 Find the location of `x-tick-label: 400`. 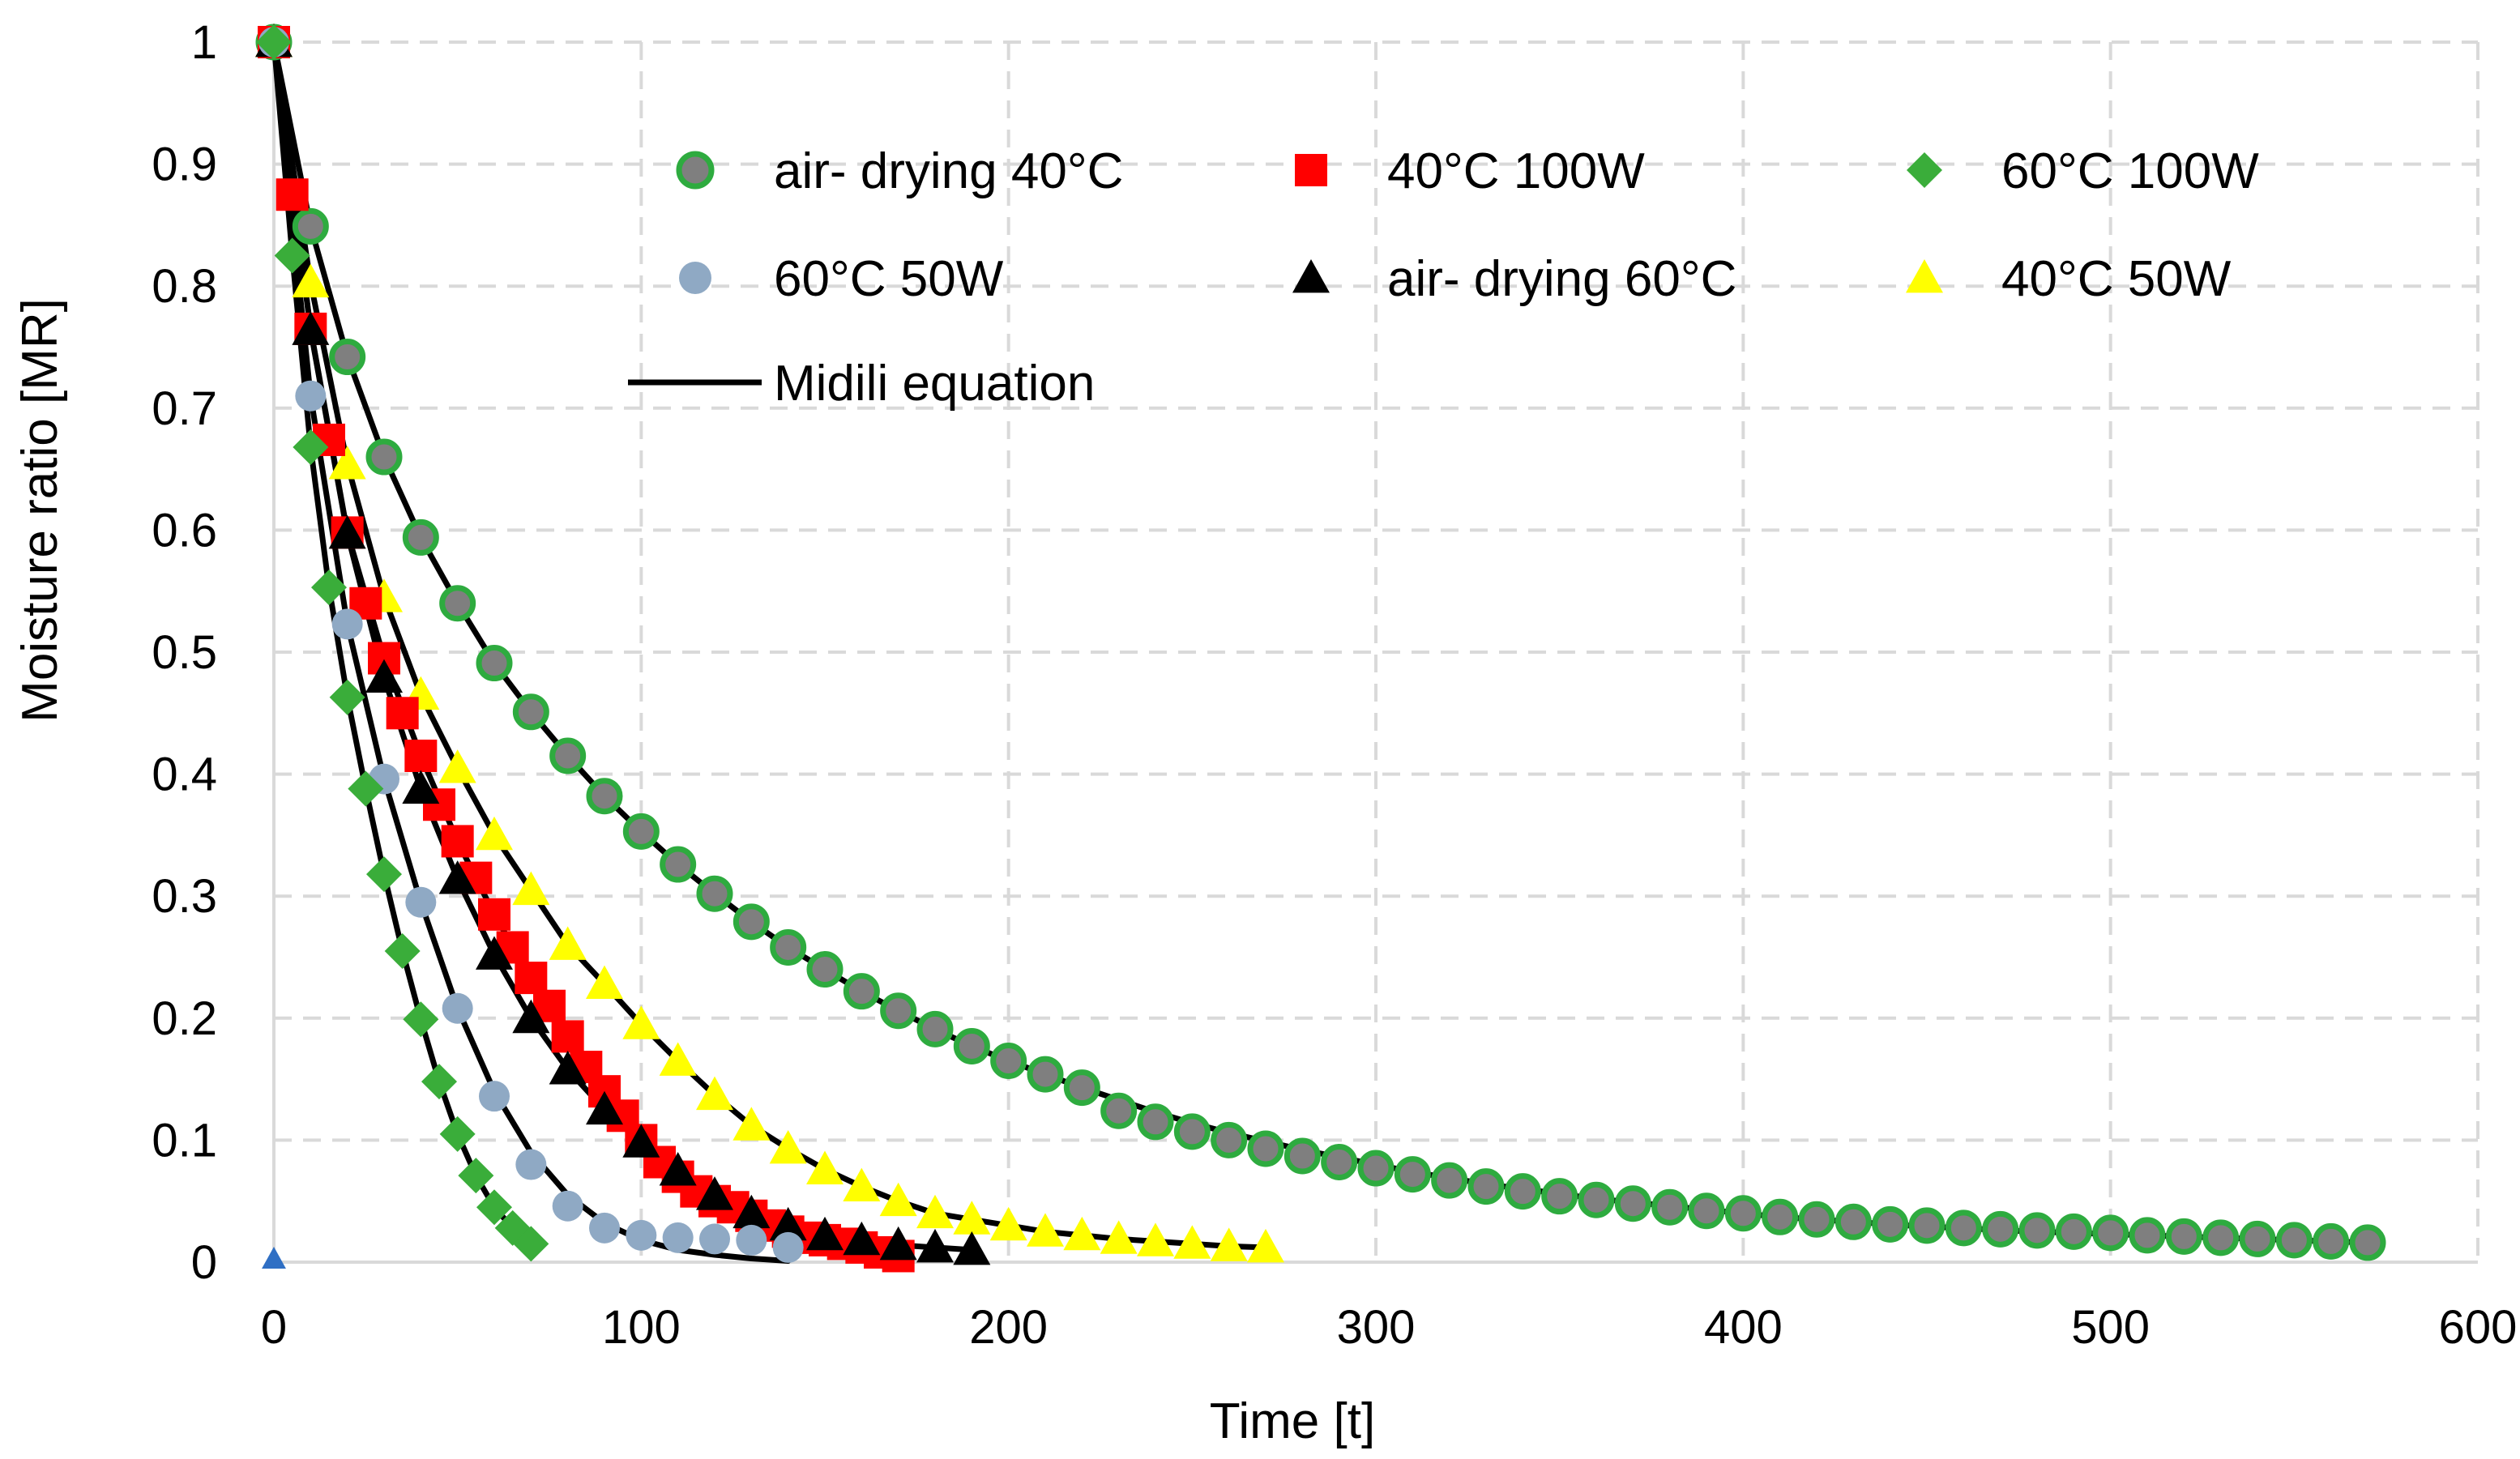

x-tick-label: 400 is located at coordinates (1744, 1327).